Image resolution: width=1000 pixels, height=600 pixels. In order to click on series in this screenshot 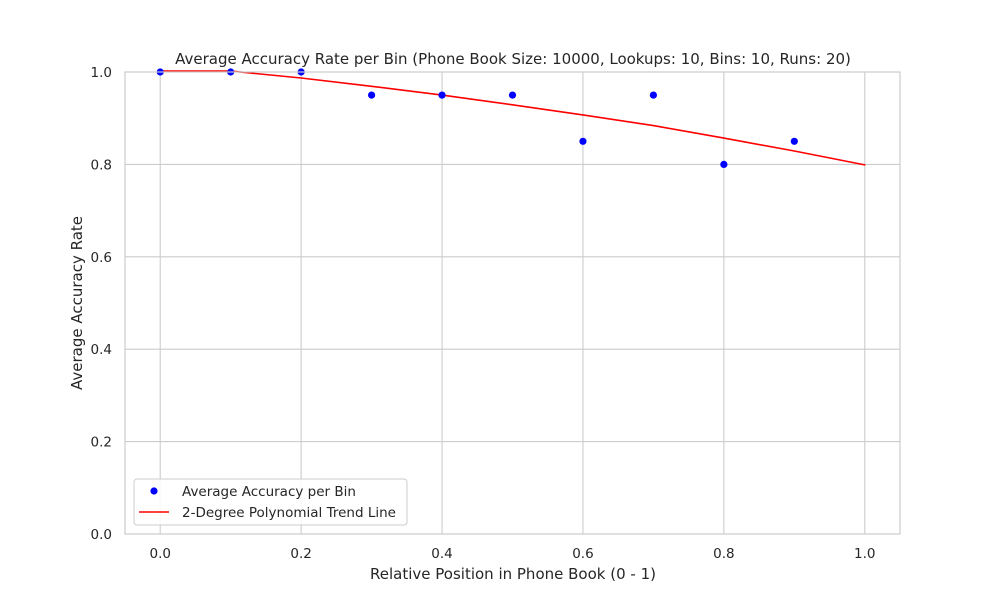, I will do `click(511, 118)`.